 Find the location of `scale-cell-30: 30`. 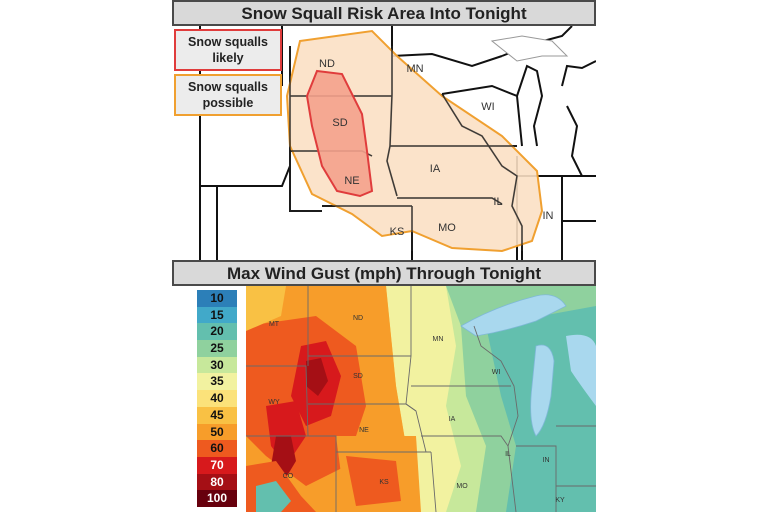

scale-cell-30: 30 is located at coordinates (217, 365).